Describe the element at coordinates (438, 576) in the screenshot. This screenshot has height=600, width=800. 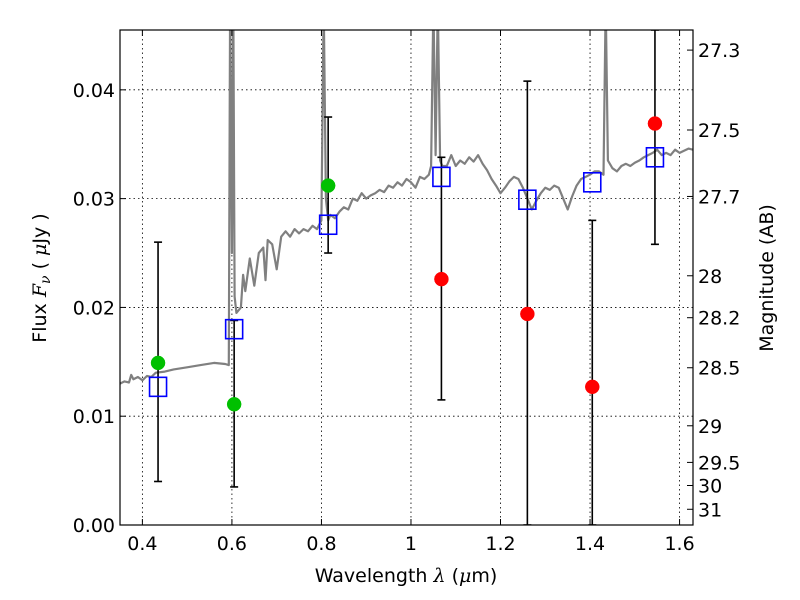
I see `x-axis-symbol: λ` at that location.